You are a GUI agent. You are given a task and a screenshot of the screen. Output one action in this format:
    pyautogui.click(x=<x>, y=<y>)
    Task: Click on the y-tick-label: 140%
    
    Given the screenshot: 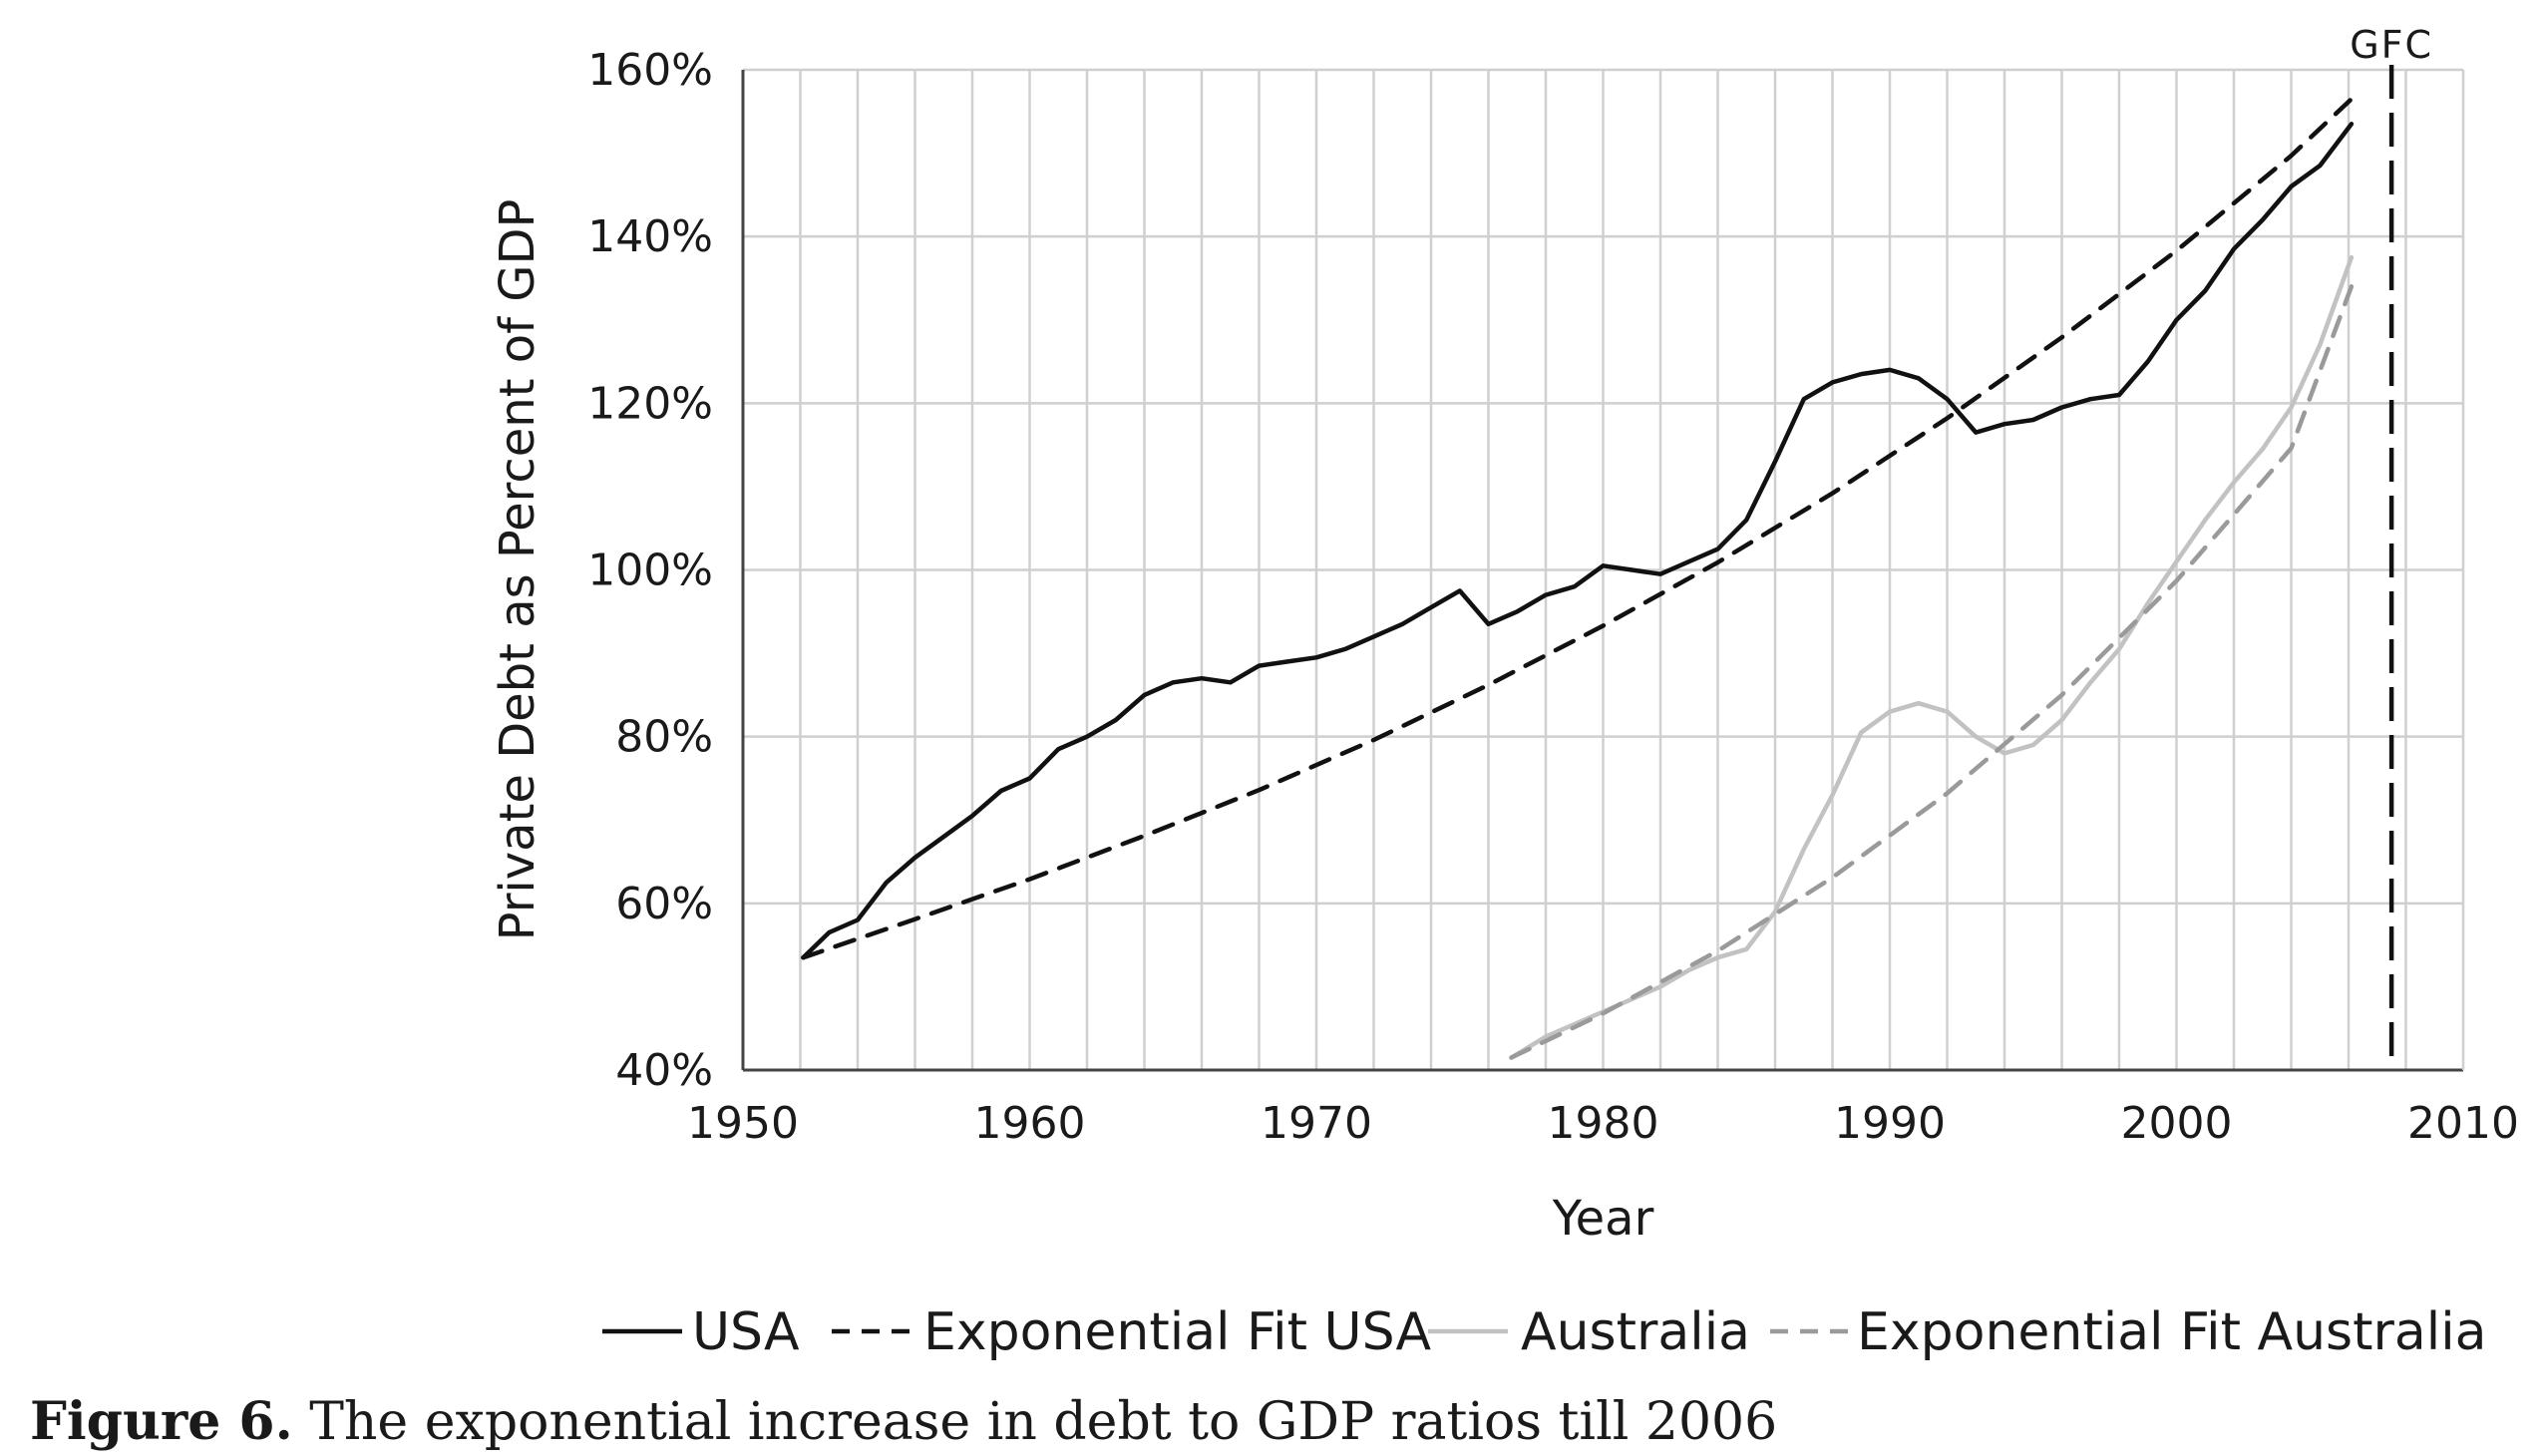 What is the action you would take?
    pyautogui.click(x=650, y=236)
    